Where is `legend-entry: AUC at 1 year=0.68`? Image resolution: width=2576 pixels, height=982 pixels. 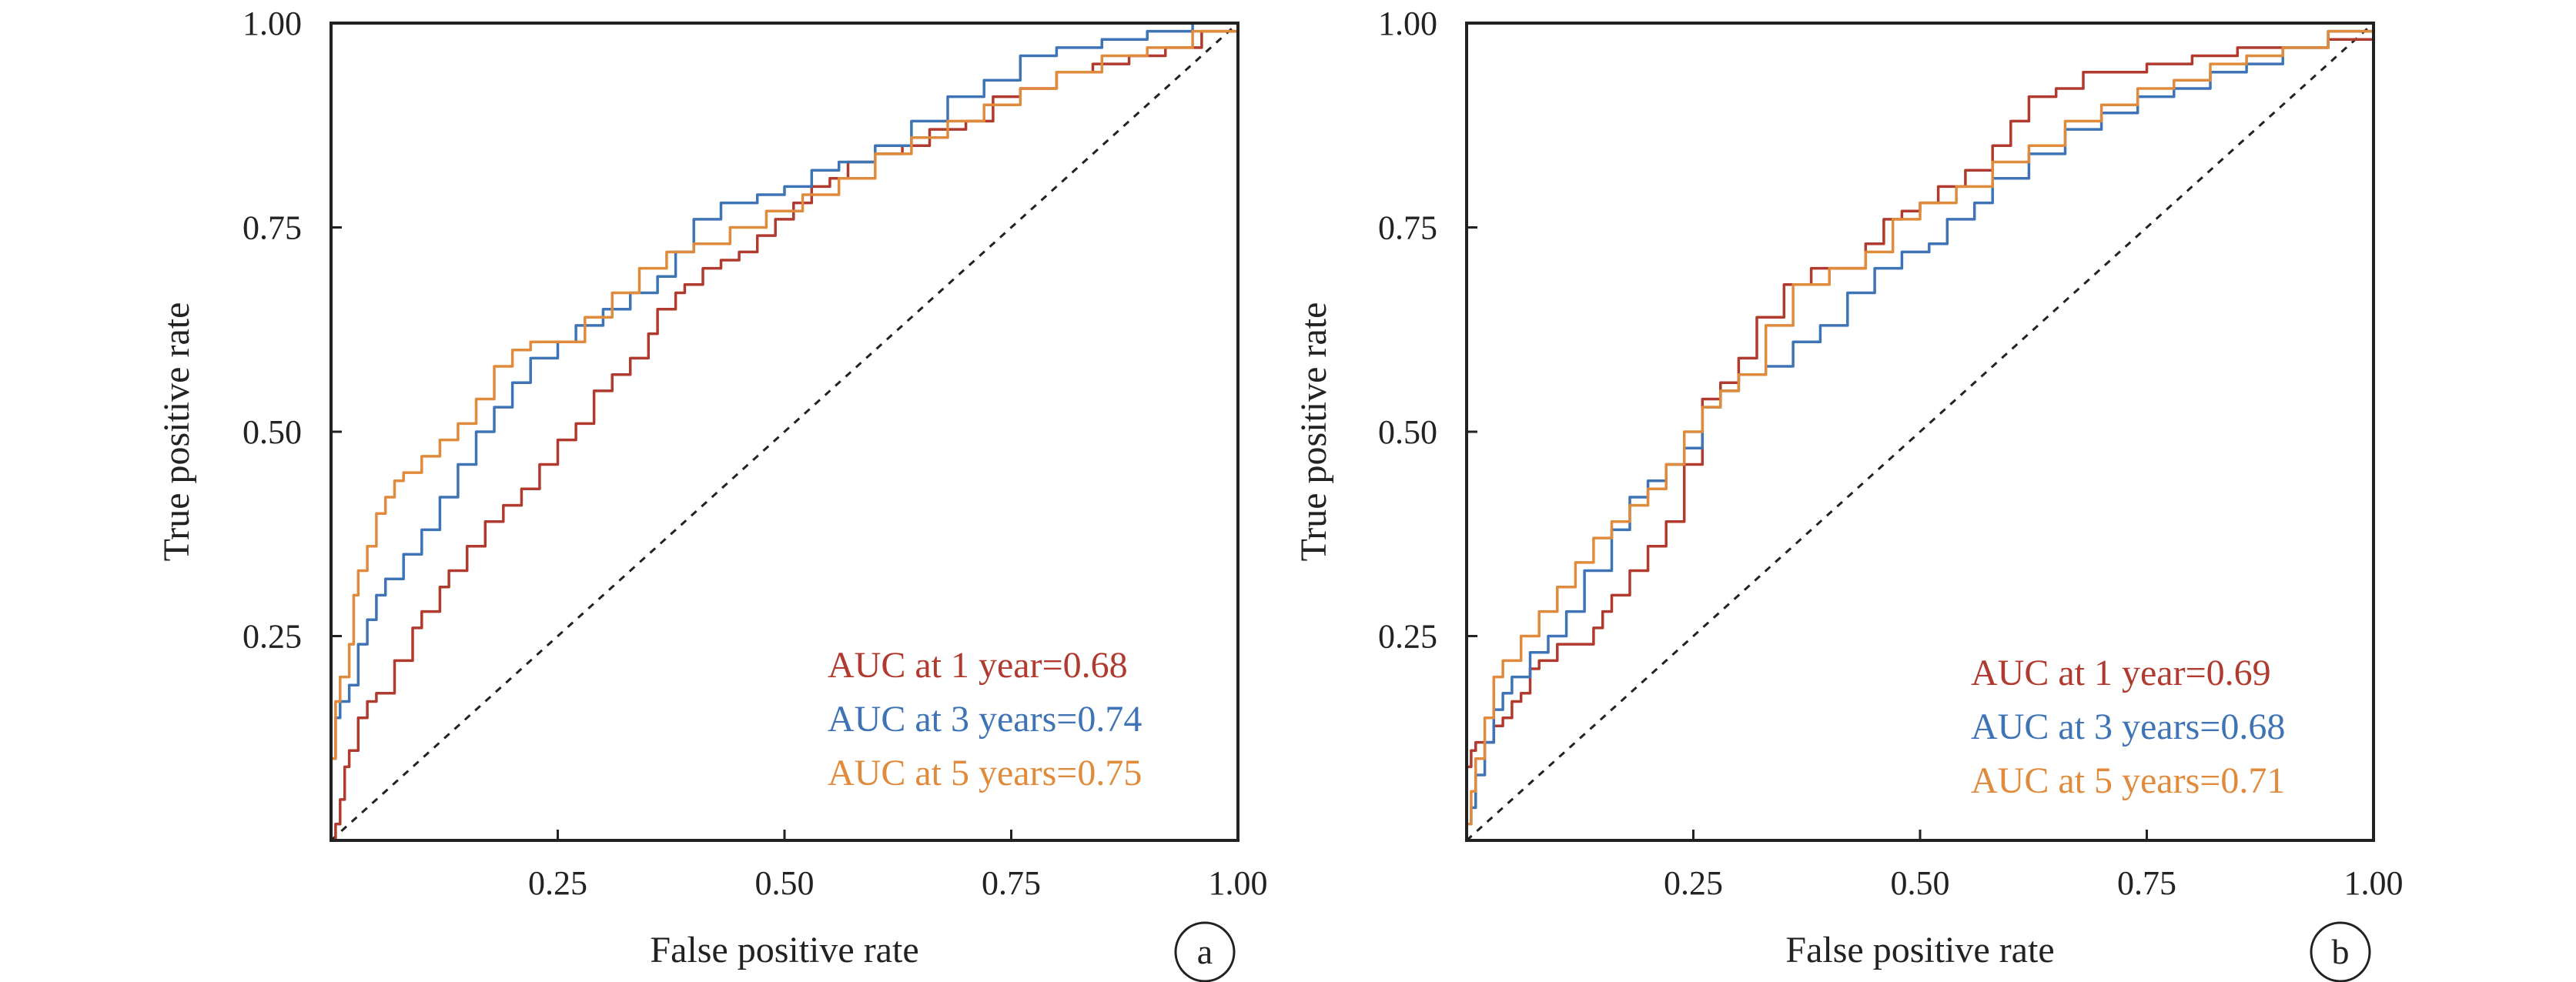 legend-entry: AUC at 1 year=0.68 is located at coordinates (978, 665).